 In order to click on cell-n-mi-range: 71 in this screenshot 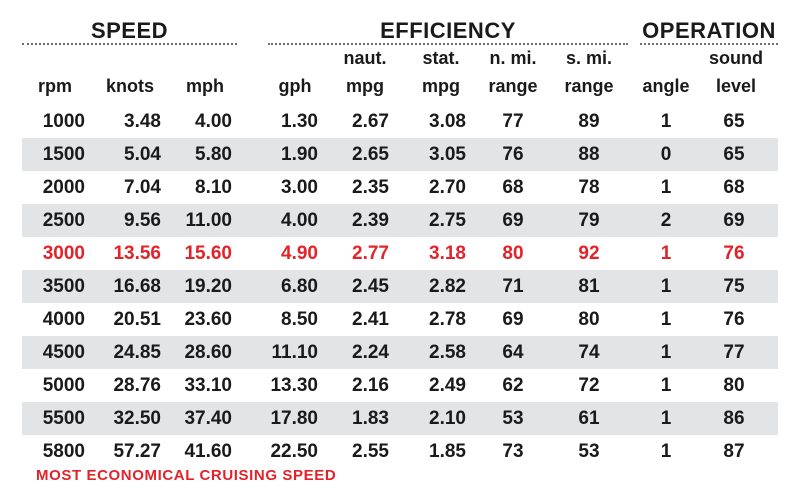, I will do `click(513, 286)`.